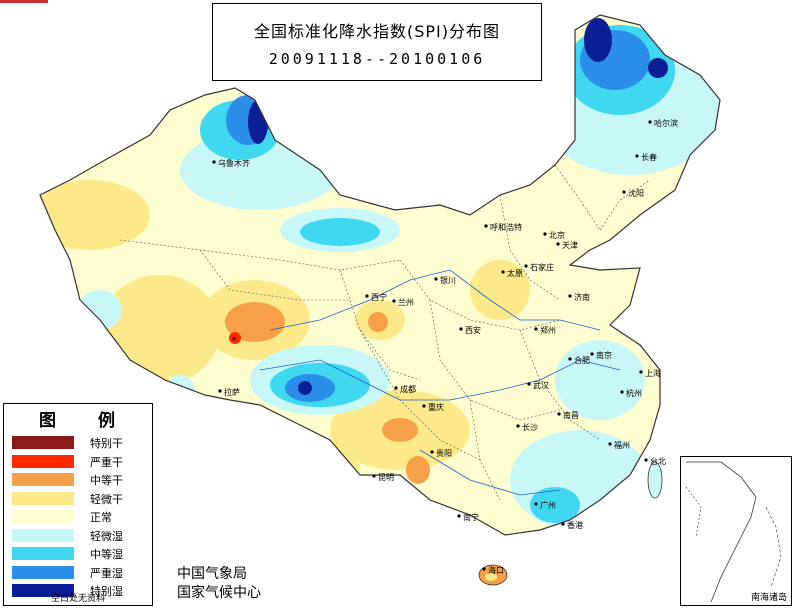 The image size is (795, 610). Describe the element at coordinates (82, 535) in the screenshot. I see `legend-item: 轻微湿` at that location.